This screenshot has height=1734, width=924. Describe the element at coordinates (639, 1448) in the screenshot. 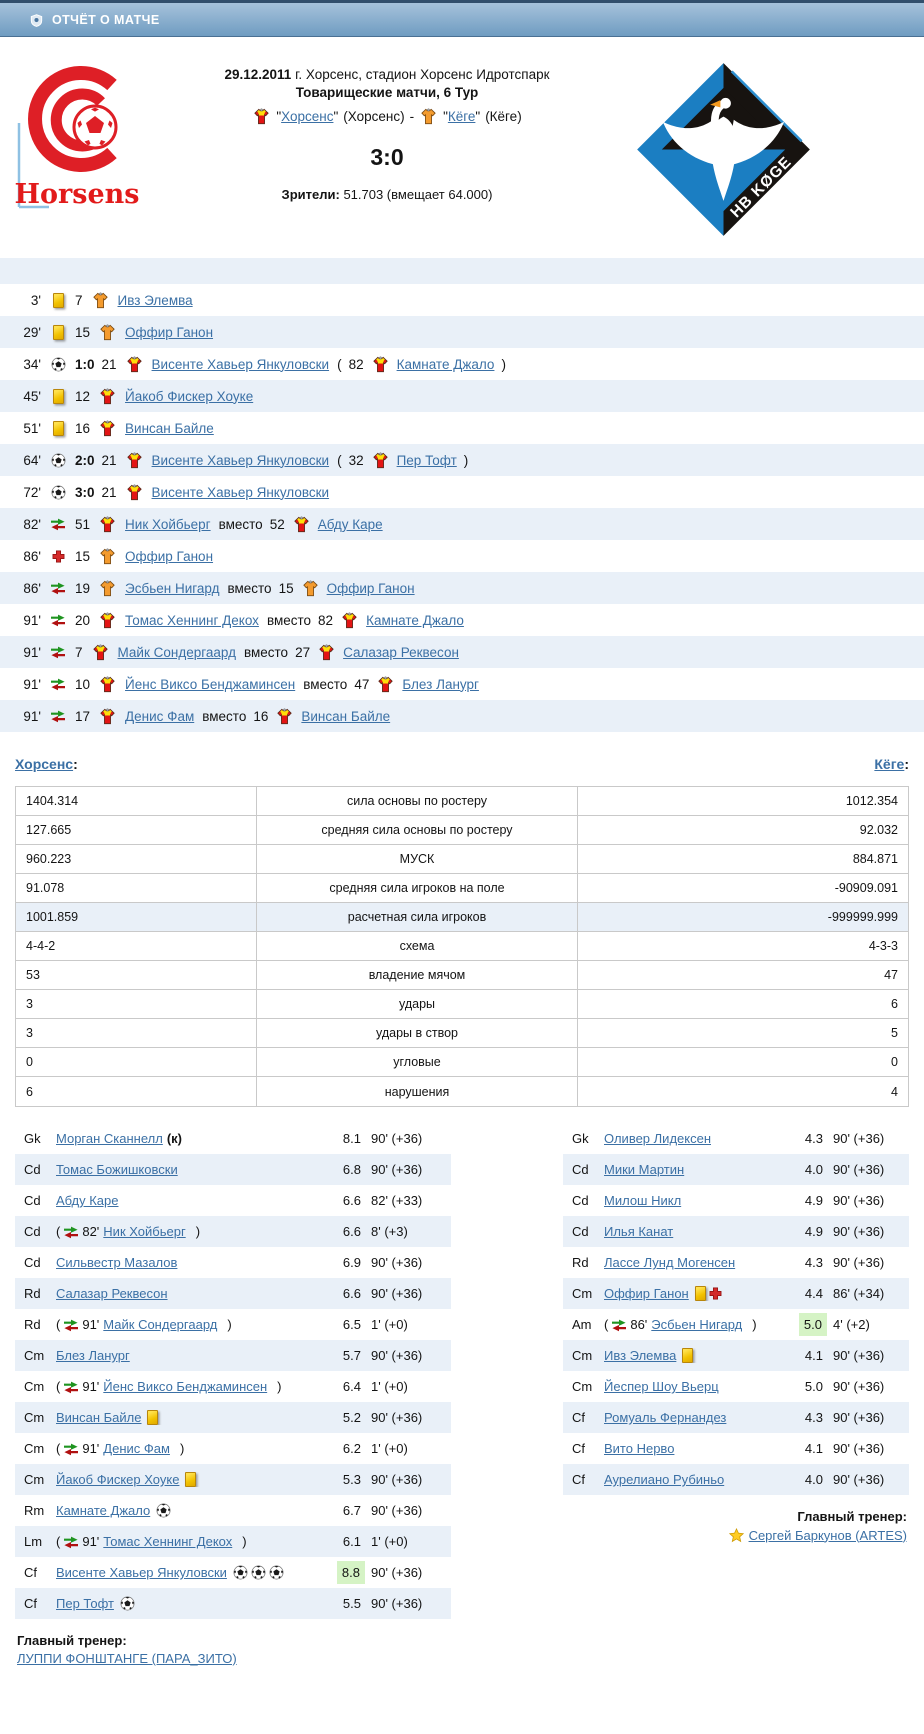

I see `player-link: Вито Нерво` at that location.